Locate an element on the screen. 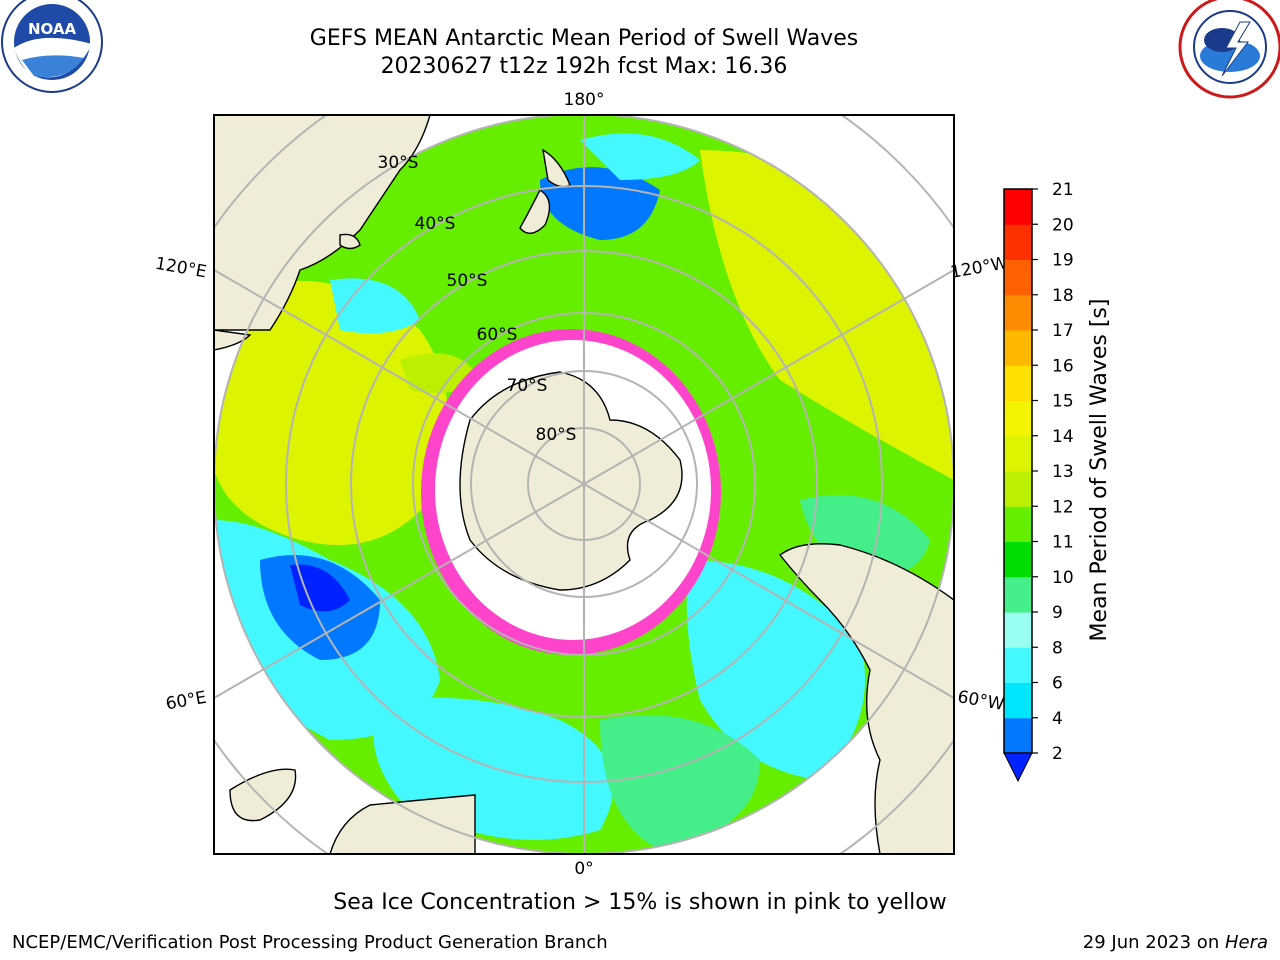 This screenshot has width=1280, height=960. colorbar-tick-label: 17 is located at coordinates (1063, 331).